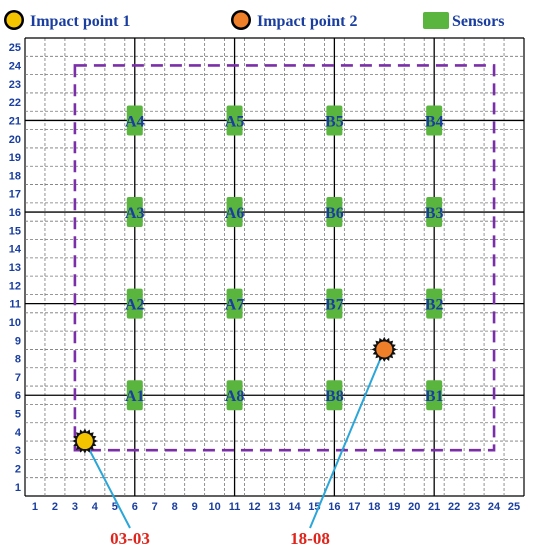  Describe the element at coordinates (15, 286) in the screenshot. I see `y-tick-label: 12` at that location.